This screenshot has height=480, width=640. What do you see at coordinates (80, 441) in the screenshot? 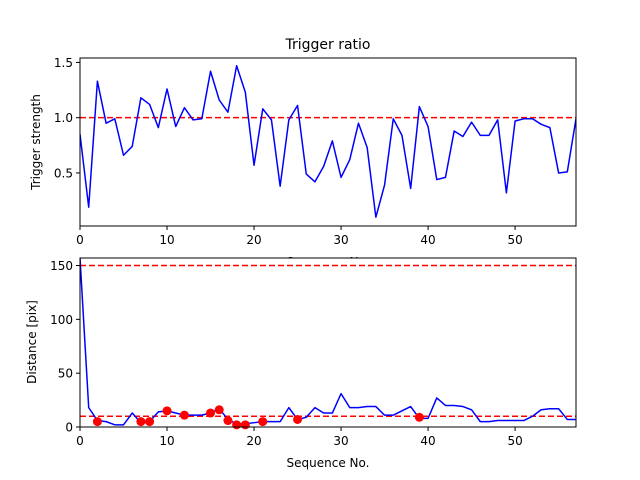
I see `bottom-chart-x-tick-label: 0` at bounding box center [80, 441].